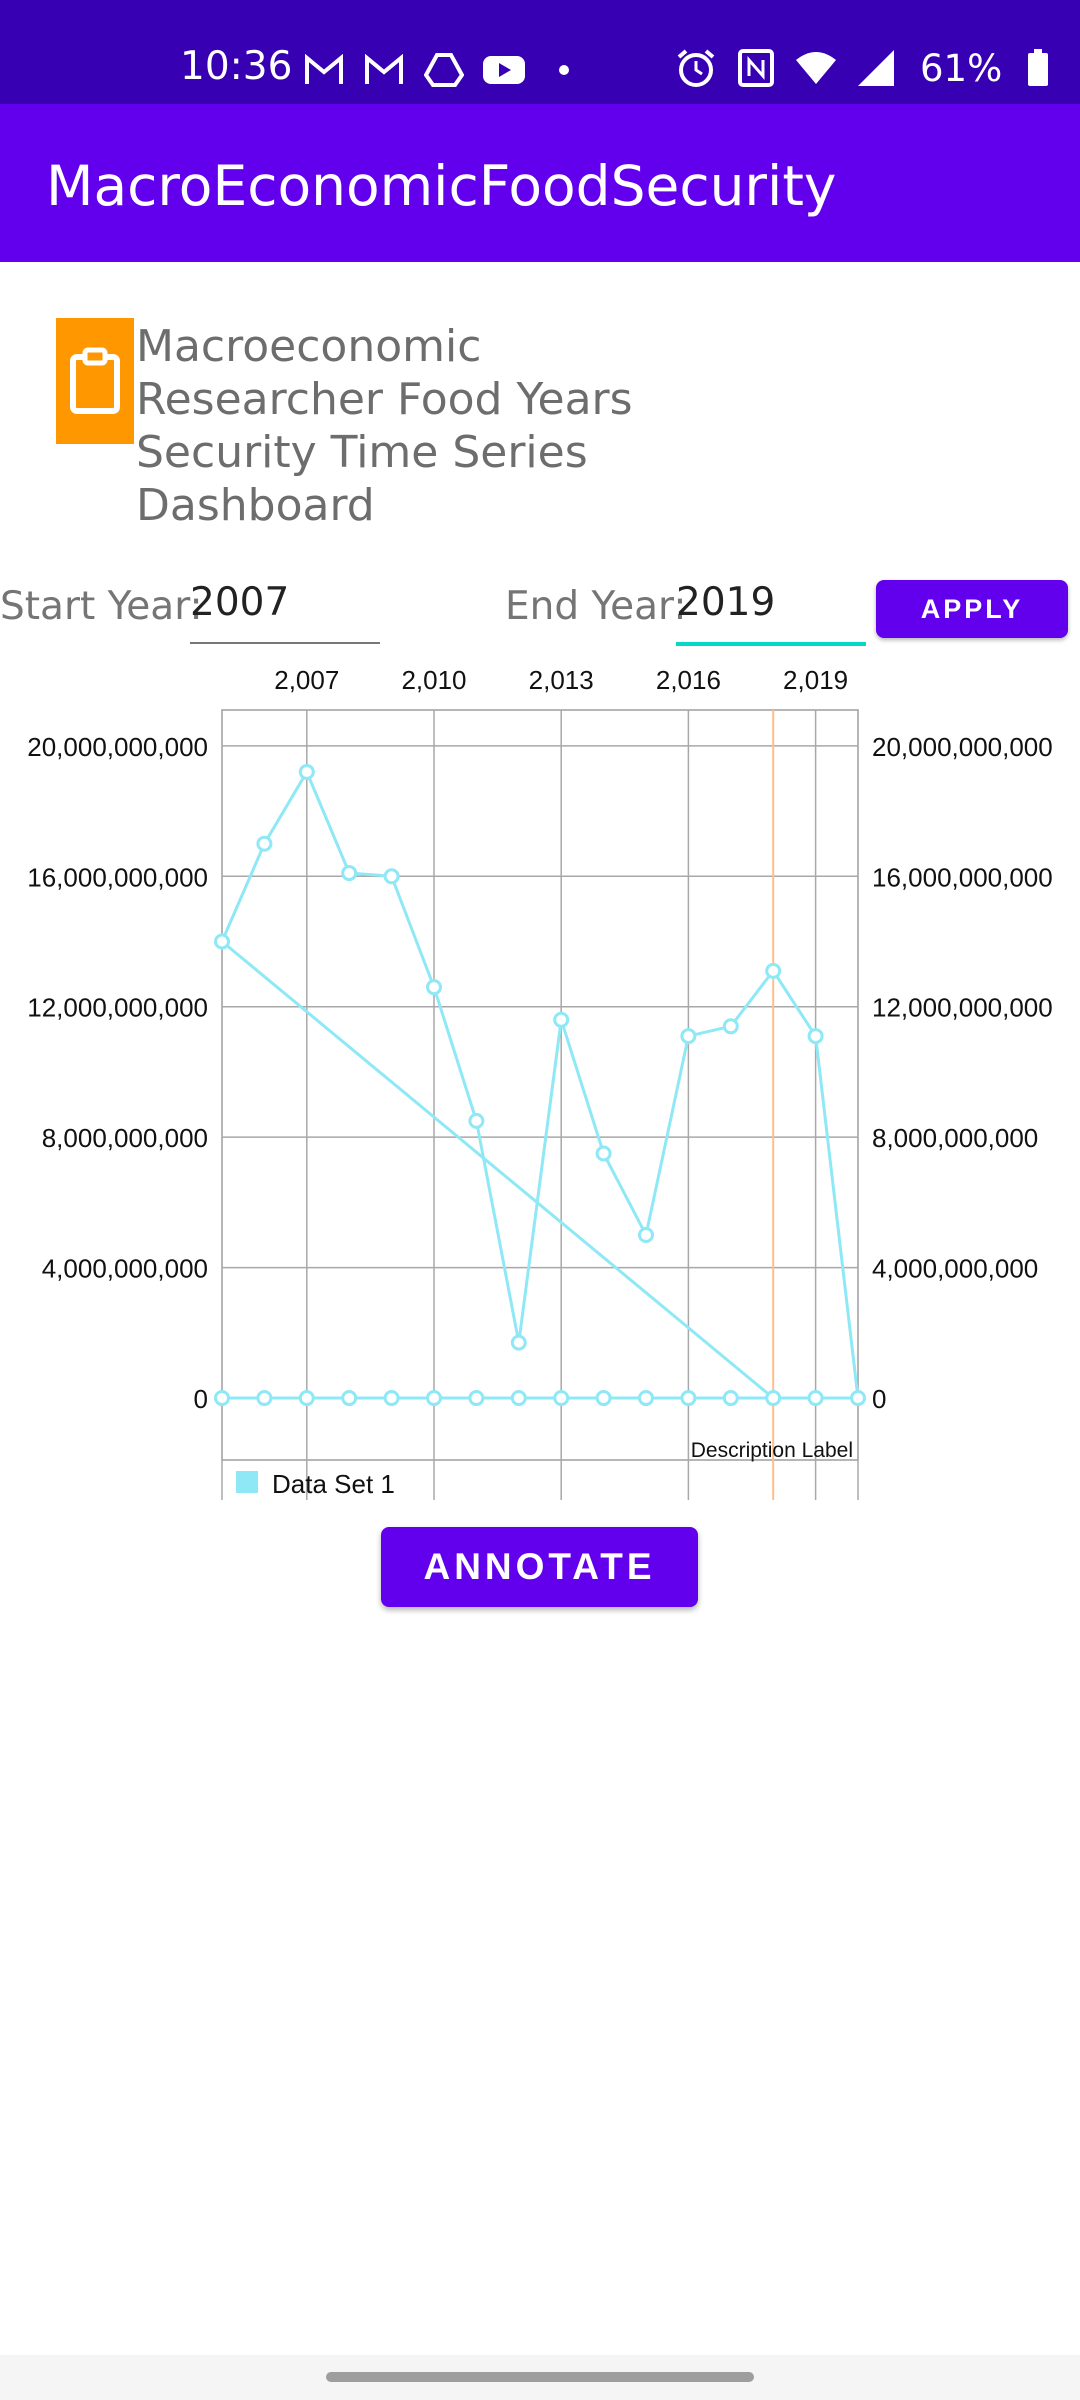 Image resolution: width=1080 pixels, height=2400 pixels. What do you see at coordinates (125, 1138) in the screenshot?
I see `y-tick-label-left: 8,000,000,000` at bounding box center [125, 1138].